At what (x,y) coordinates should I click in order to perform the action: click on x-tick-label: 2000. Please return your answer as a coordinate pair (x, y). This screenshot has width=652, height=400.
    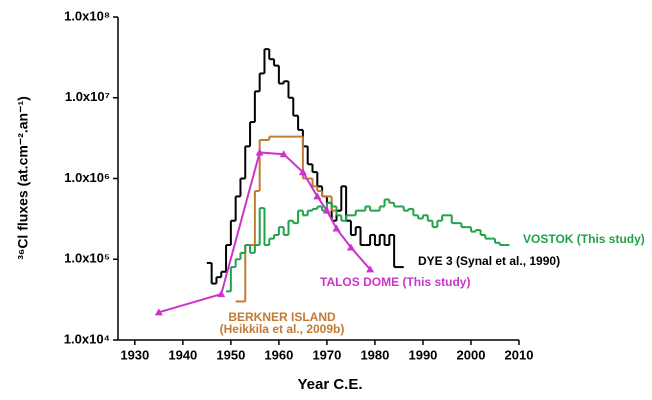
    Looking at the image, I should click on (471, 354).